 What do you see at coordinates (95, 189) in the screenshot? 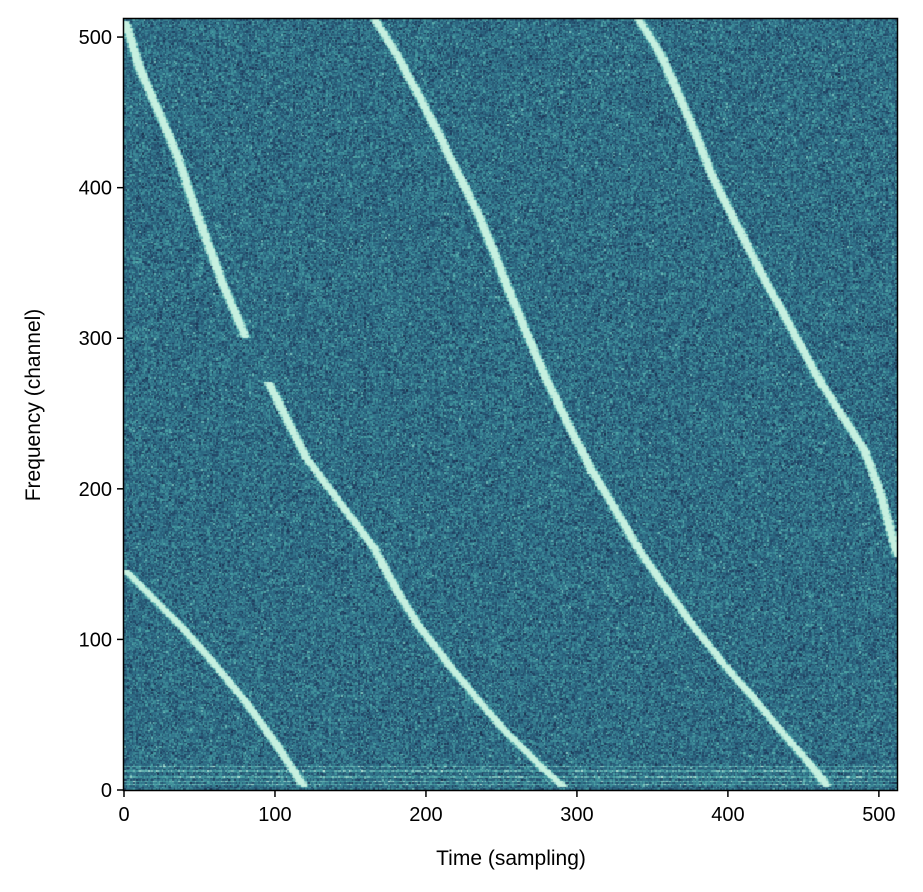
I see `y-tick-label: 400` at bounding box center [95, 189].